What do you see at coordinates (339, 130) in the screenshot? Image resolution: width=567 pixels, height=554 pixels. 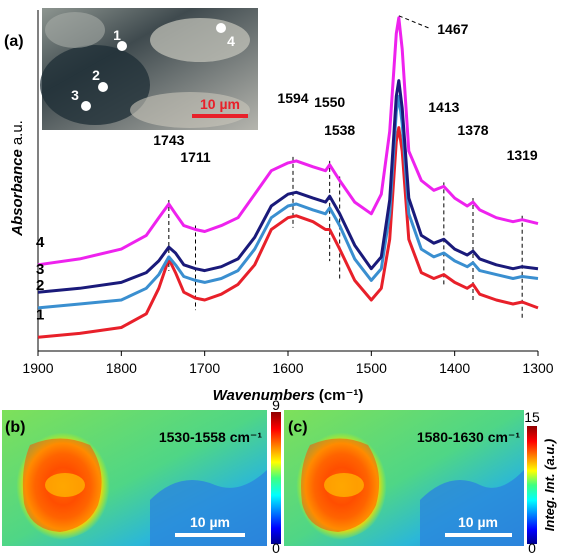 I see `peak-label-1538: 1538` at bounding box center [339, 130].